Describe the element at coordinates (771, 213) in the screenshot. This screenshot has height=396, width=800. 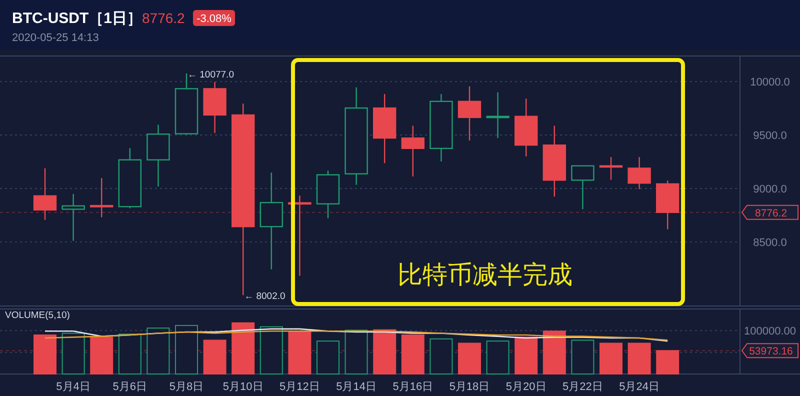
I see `ref-line-label: 8776.2` at that location.